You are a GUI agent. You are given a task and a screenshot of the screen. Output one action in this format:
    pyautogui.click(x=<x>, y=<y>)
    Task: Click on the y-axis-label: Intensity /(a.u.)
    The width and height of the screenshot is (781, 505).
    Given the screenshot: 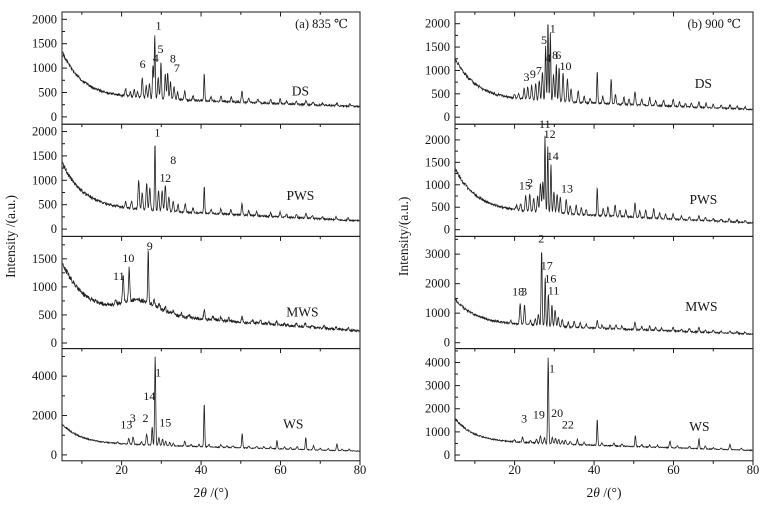 What is the action you would take?
    pyautogui.click(x=10, y=236)
    